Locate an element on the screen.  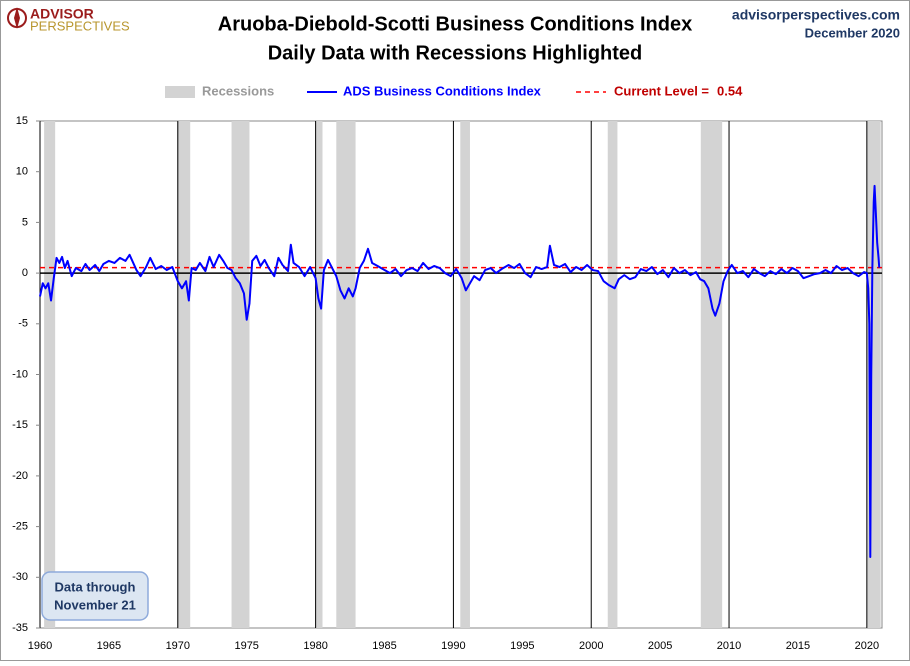
legend-label: Recessions is located at coordinates (238, 90).